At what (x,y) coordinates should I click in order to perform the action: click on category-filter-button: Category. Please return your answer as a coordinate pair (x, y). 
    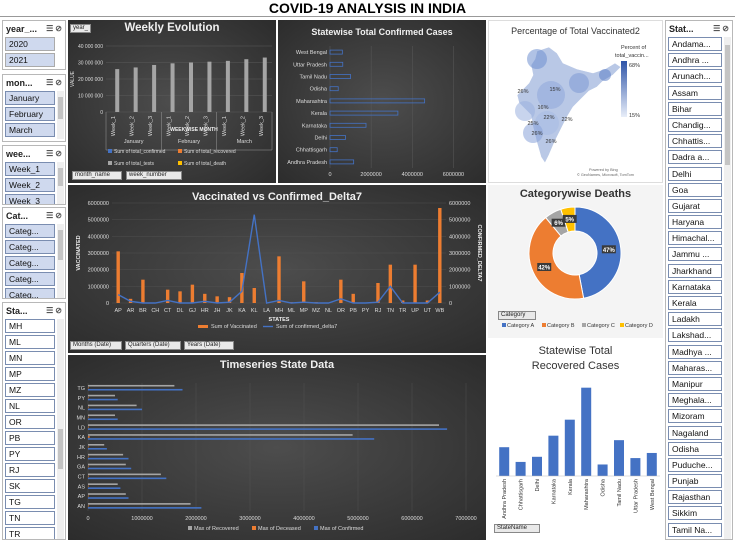
    Looking at the image, I should click on (517, 315).